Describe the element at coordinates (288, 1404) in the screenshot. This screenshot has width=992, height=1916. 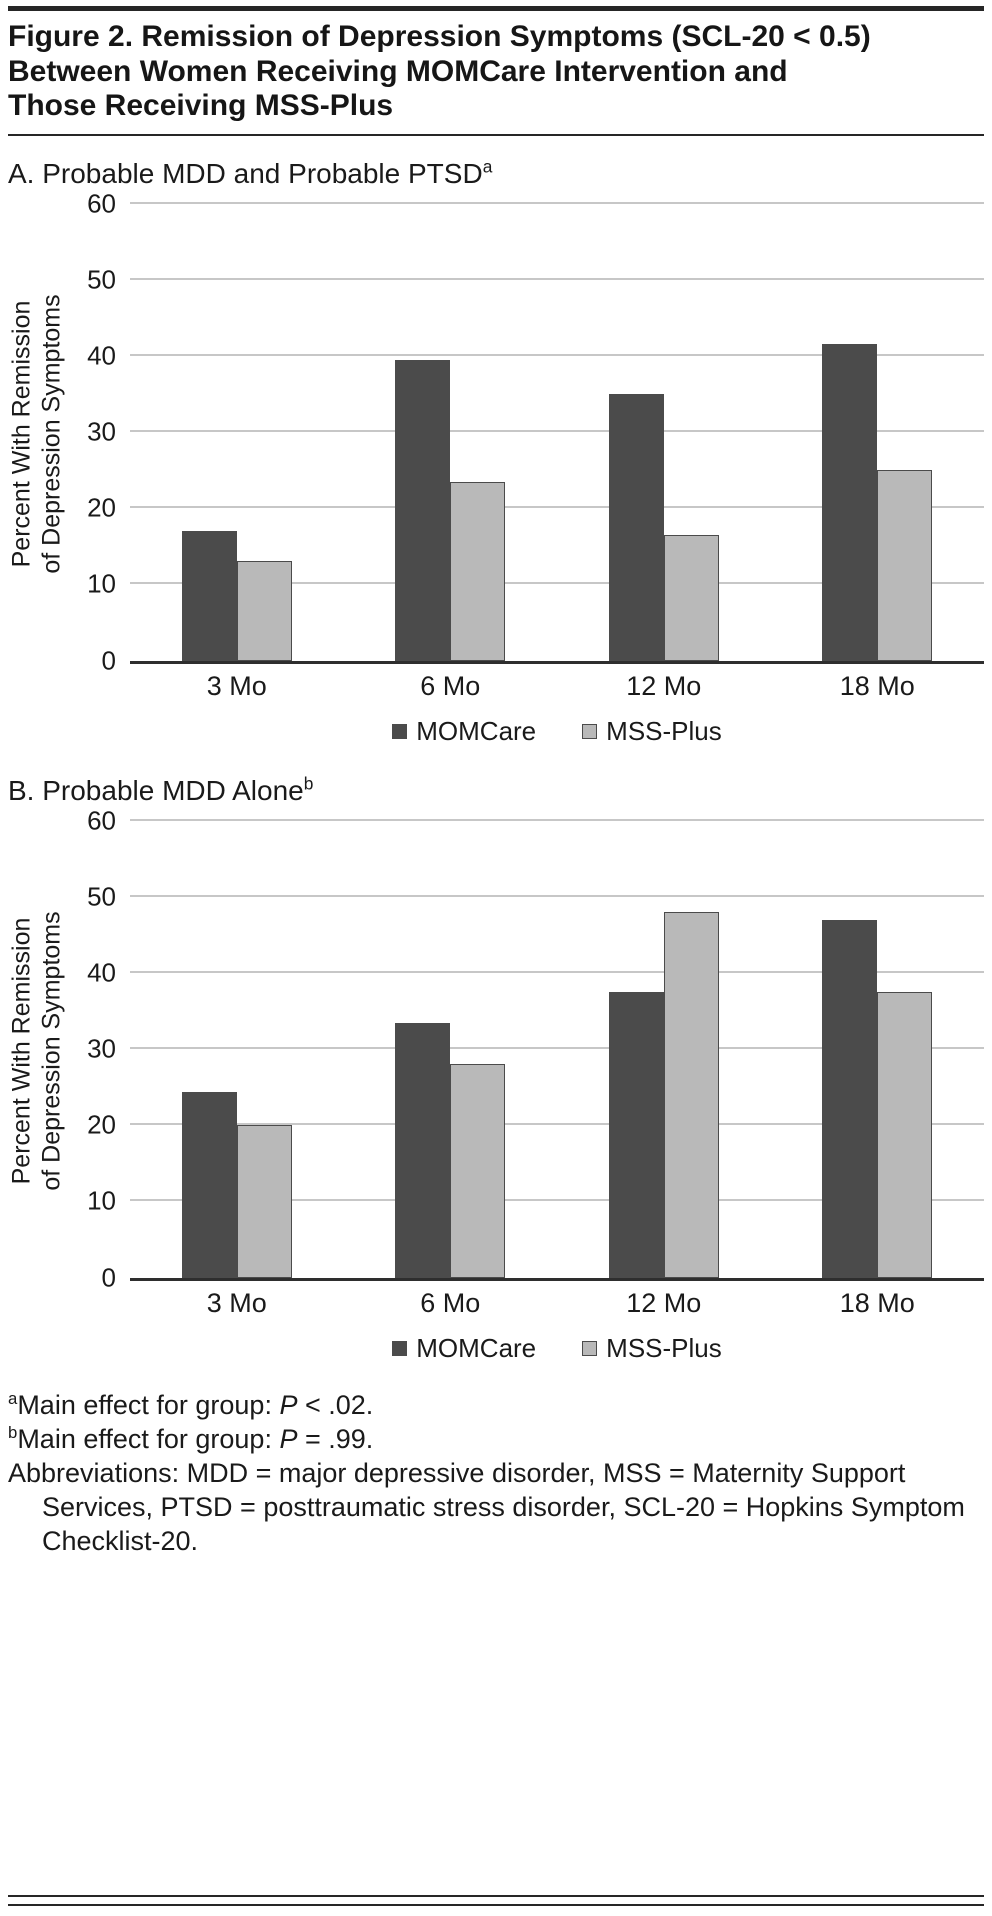
I see `footnote-a-stat: P` at that location.